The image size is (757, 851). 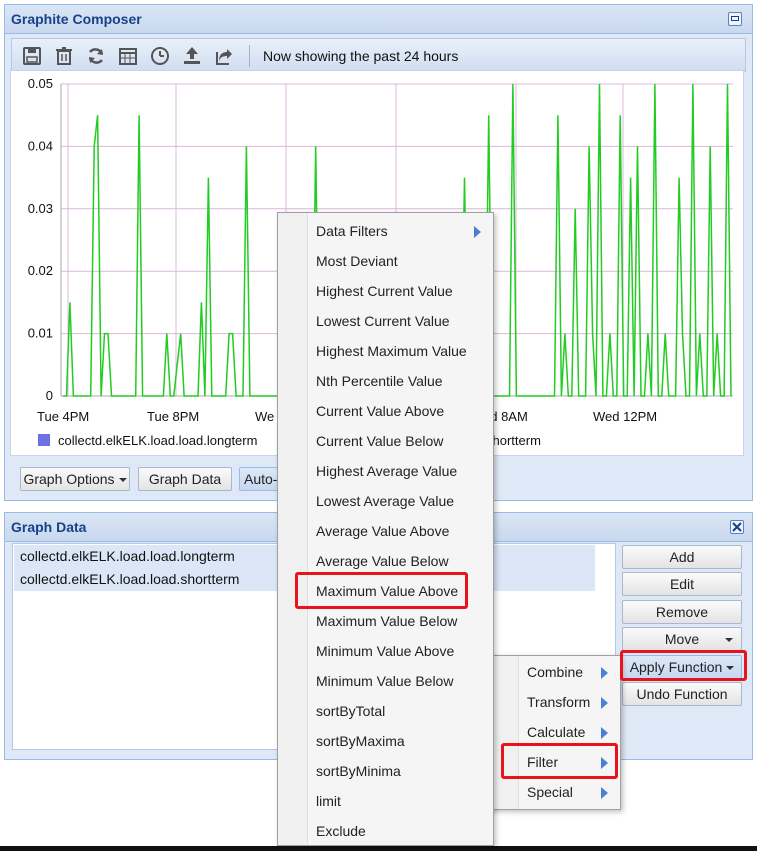 I want to click on remove-button: Remove, so click(x=682, y=612).